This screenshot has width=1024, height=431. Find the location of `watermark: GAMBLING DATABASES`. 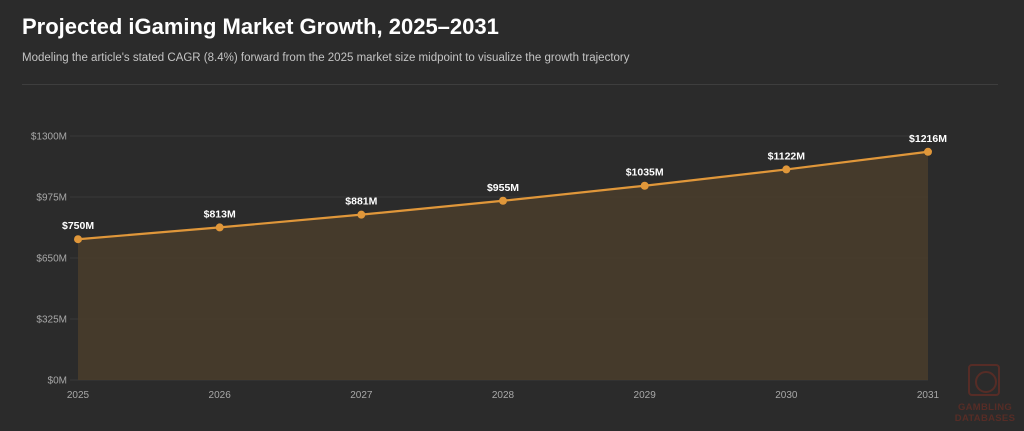

watermark: GAMBLING DATABASES is located at coordinates (985, 397).